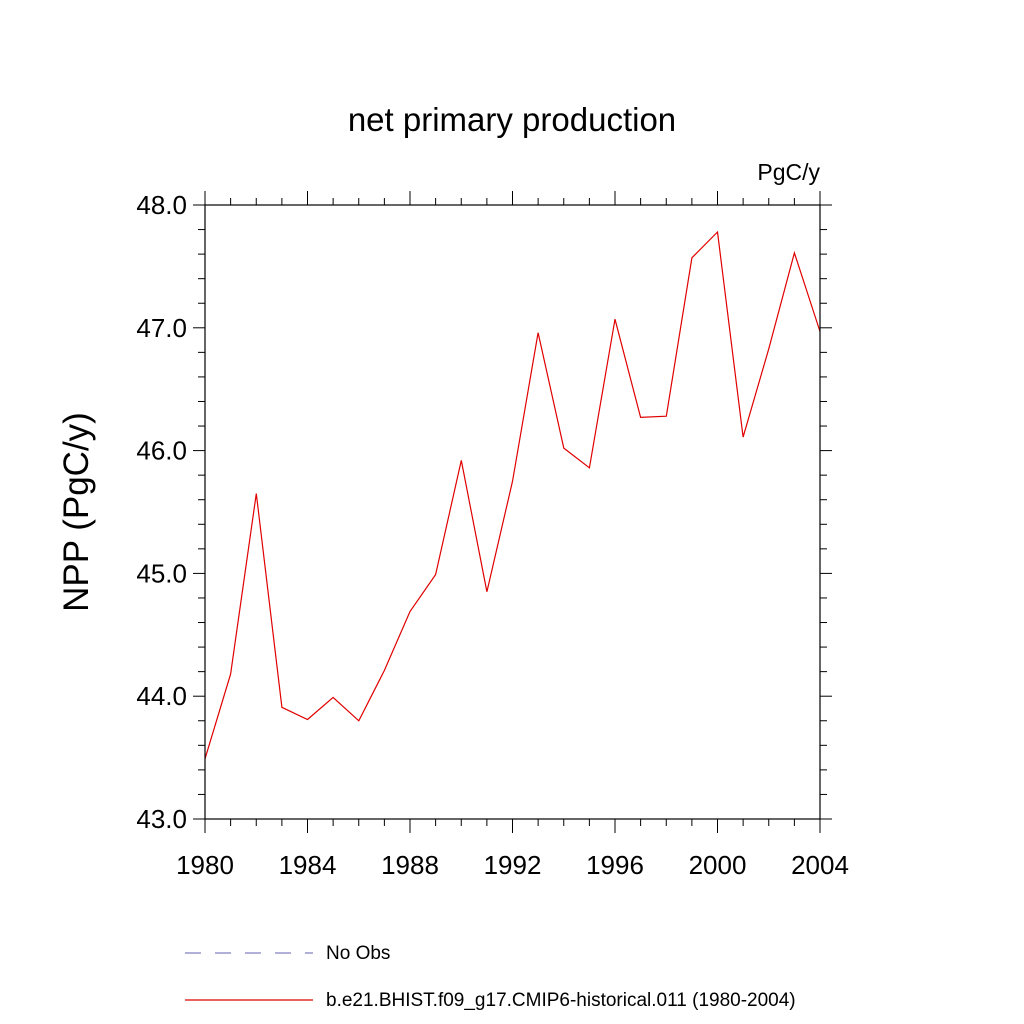 Image resolution: width=1024 pixels, height=1024 pixels. I want to click on x-tick-label: 1980, so click(205, 865).